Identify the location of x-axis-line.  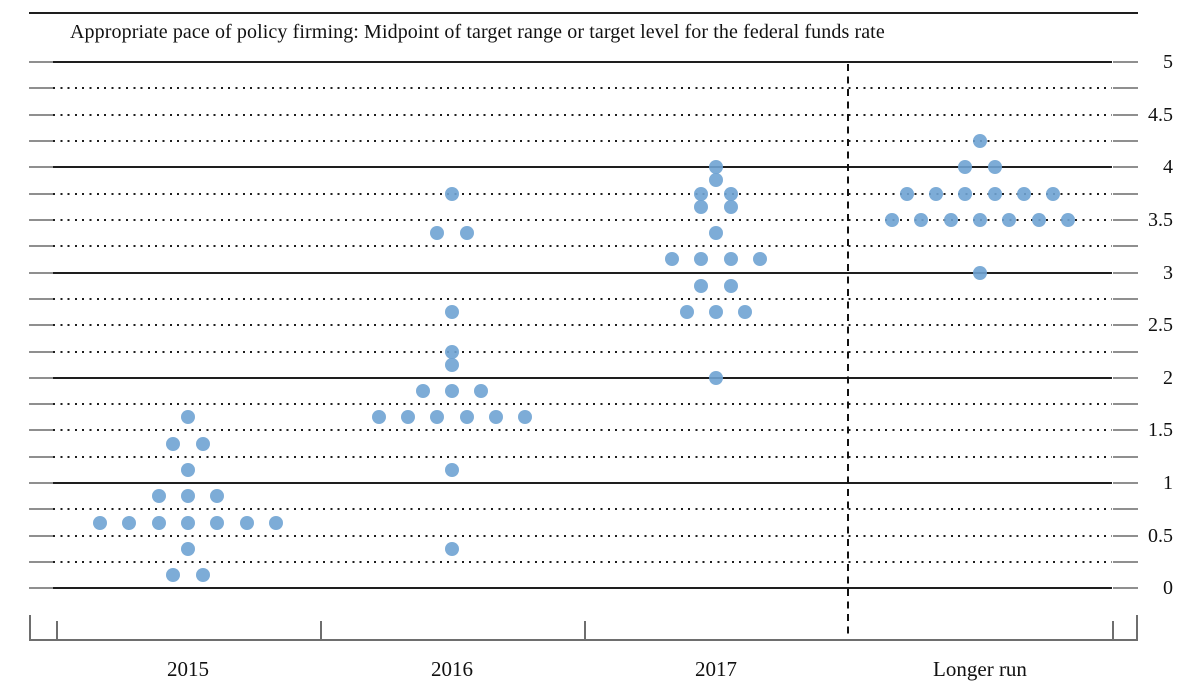
(583, 640).